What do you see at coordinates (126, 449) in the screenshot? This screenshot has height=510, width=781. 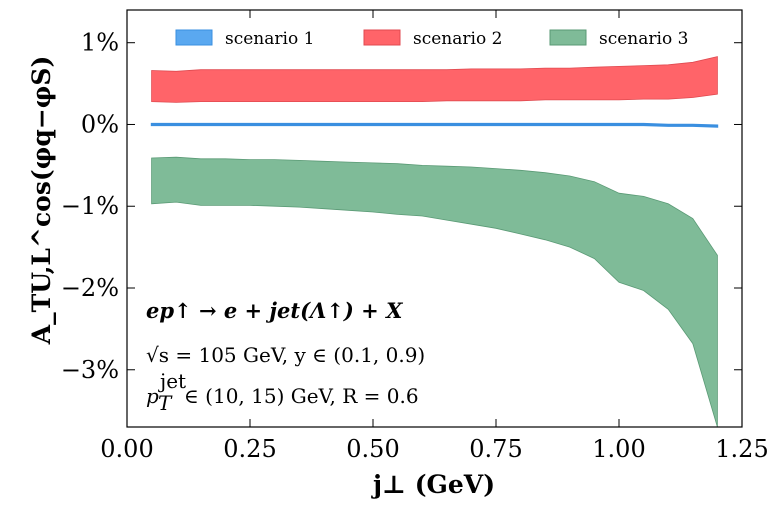 I see `x-tick-label: 0.00` at bounding box center [126, 449].